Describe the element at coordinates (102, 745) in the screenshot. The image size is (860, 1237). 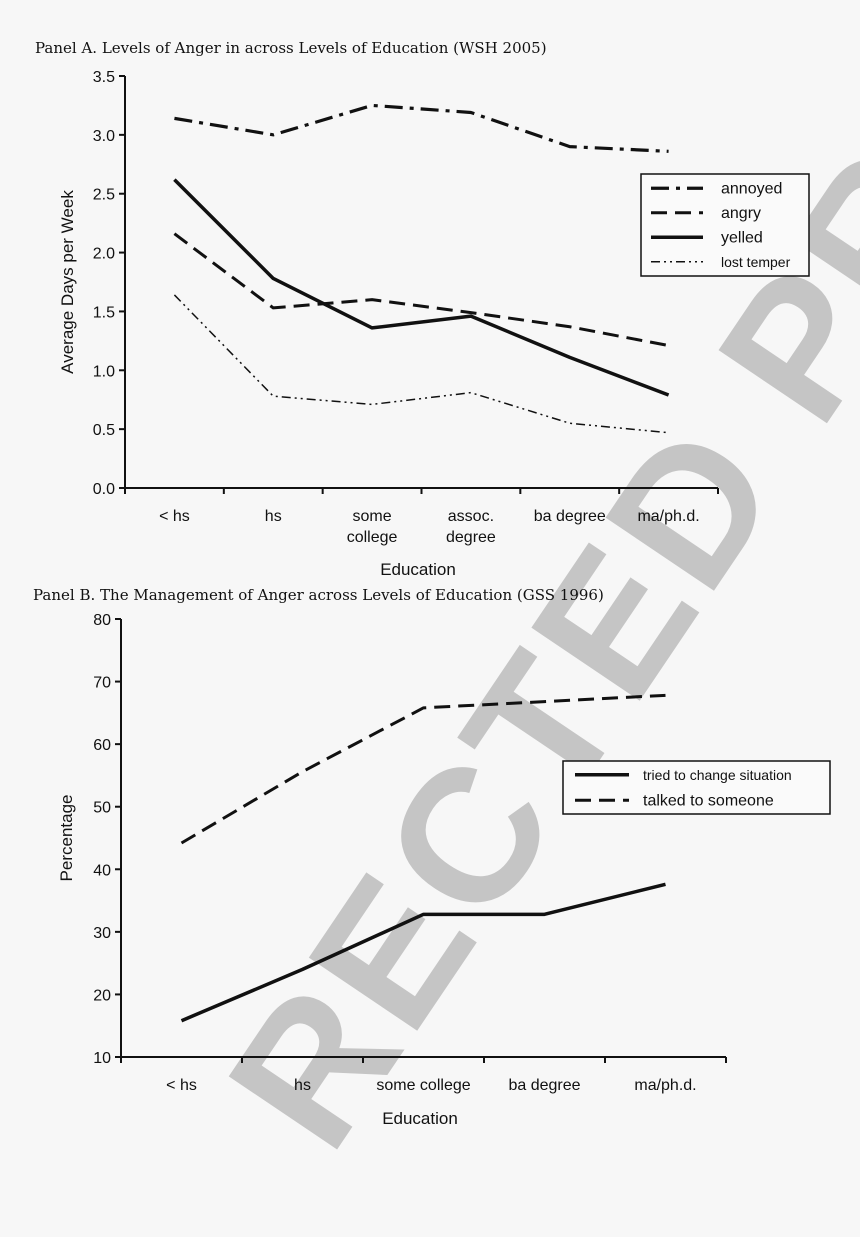
I see `y-tick-label: 60` at that location.